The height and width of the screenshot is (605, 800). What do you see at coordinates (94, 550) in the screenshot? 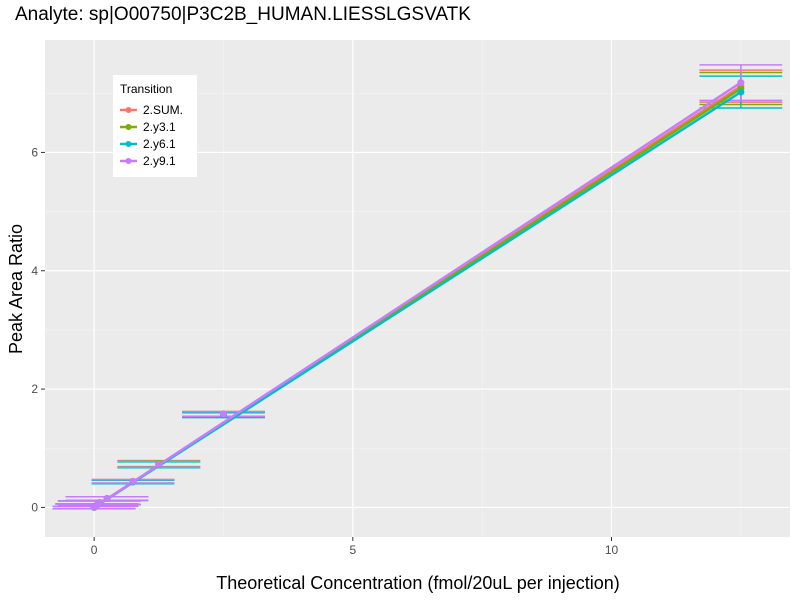
I see `x-tick-label: 0` at bounding box center [94, 550].